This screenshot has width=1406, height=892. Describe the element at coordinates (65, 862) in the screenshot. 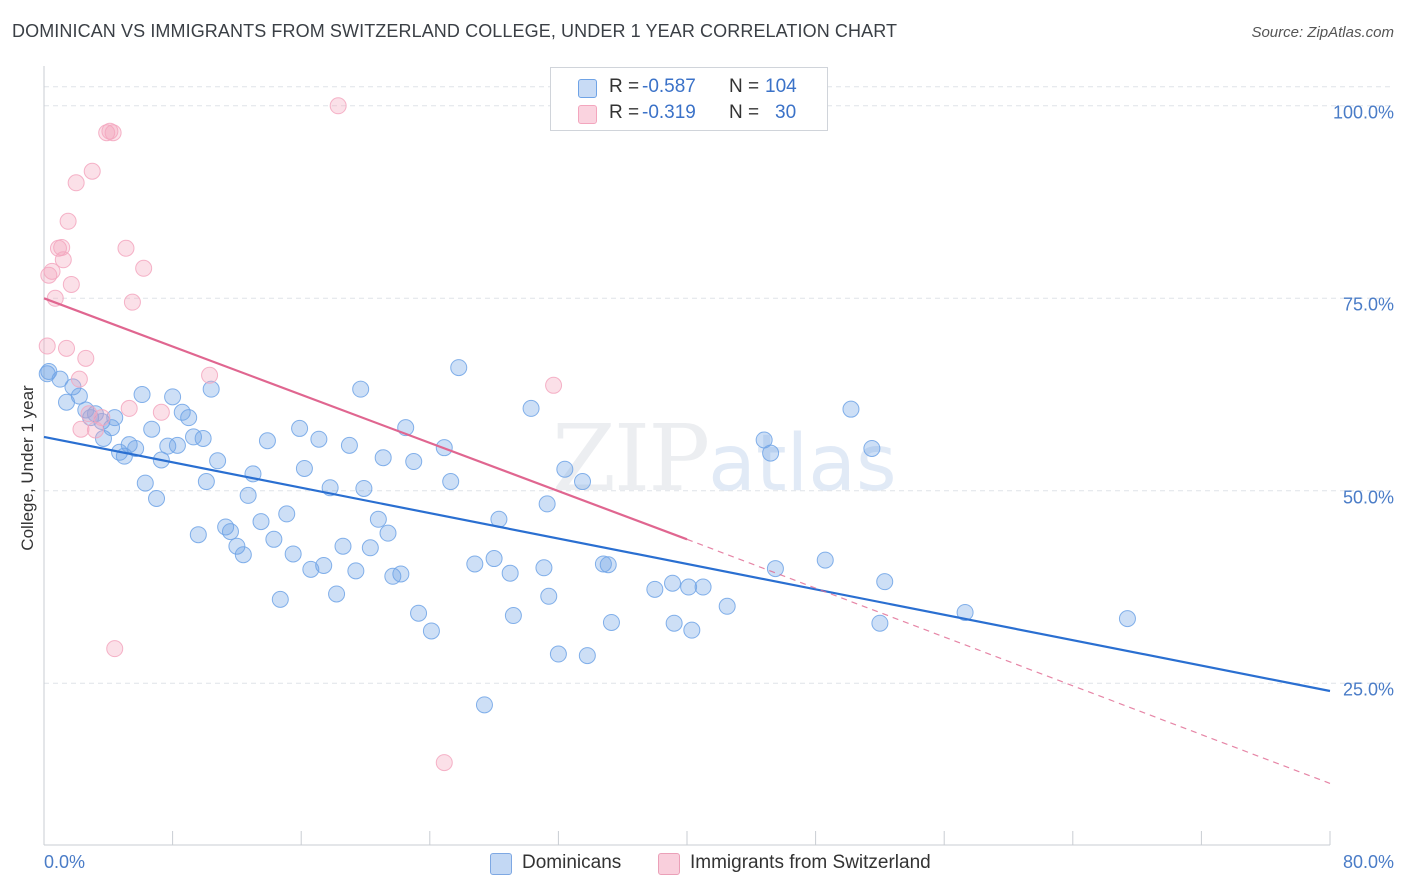

I see `x-tick-label-min: 0.0%` at that location.